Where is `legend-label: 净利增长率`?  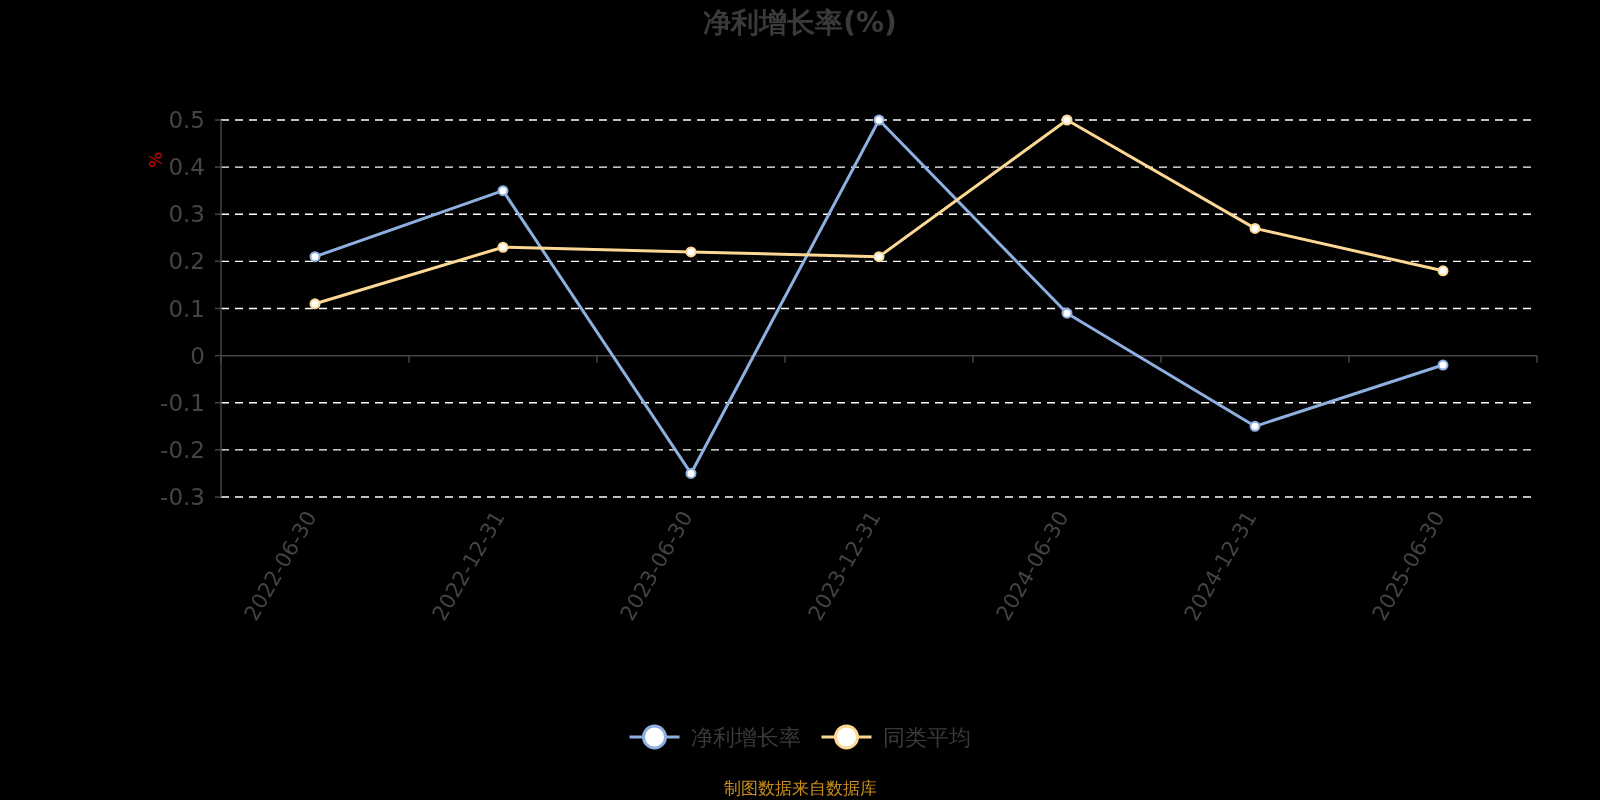
legend-label: 净利增长率 is located at coordinates (745, 737).